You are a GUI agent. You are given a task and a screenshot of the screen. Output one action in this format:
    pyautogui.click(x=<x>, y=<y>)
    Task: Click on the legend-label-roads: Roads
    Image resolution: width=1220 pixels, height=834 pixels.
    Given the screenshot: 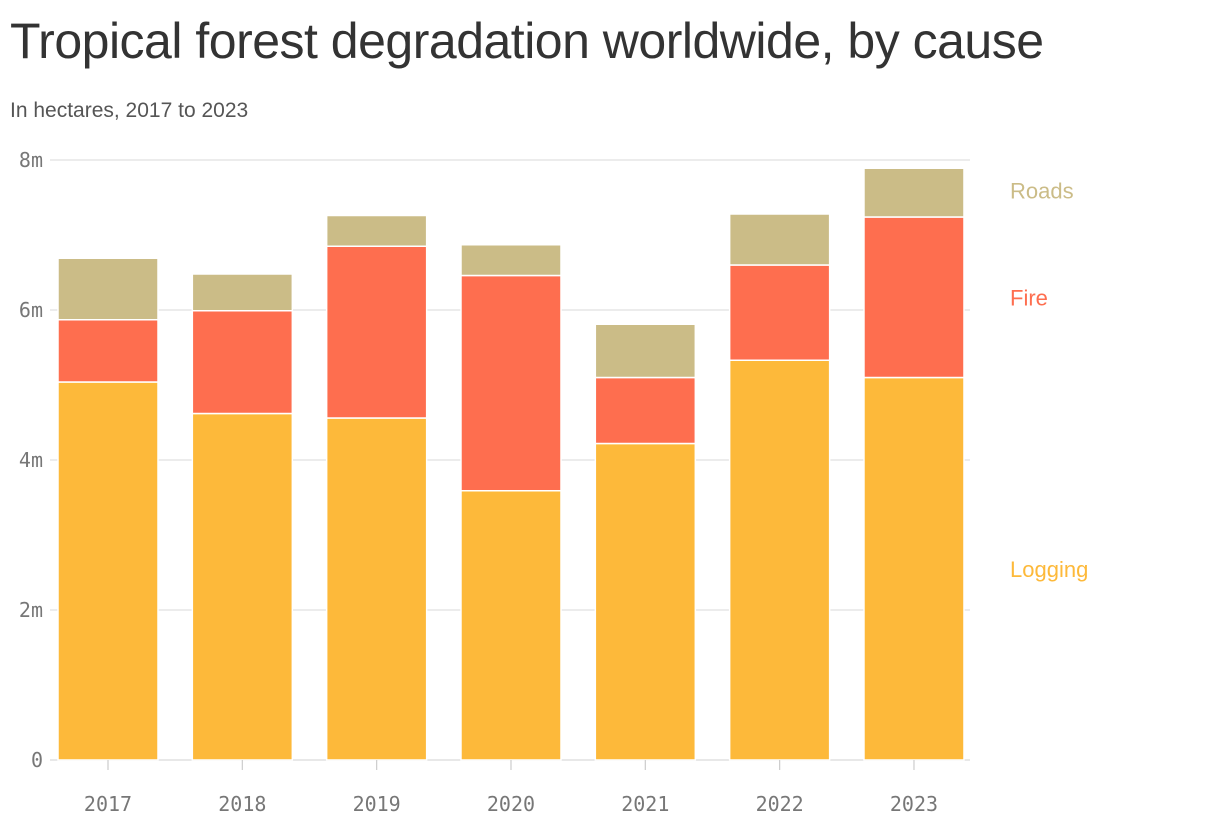 What is the action you would take?
    pyautogui.click(x=1042, y=190)
    